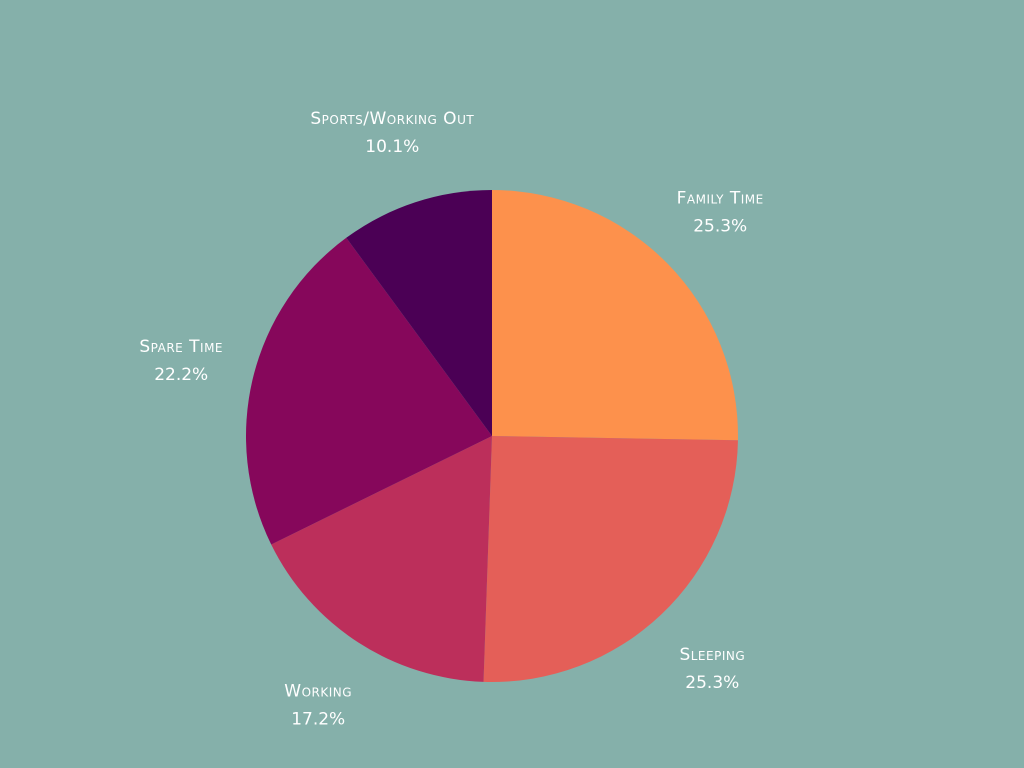 The height and width of the screenshot is (768, 1024). I want to click on pie-slice-sports-working-out, so click(419, 313).